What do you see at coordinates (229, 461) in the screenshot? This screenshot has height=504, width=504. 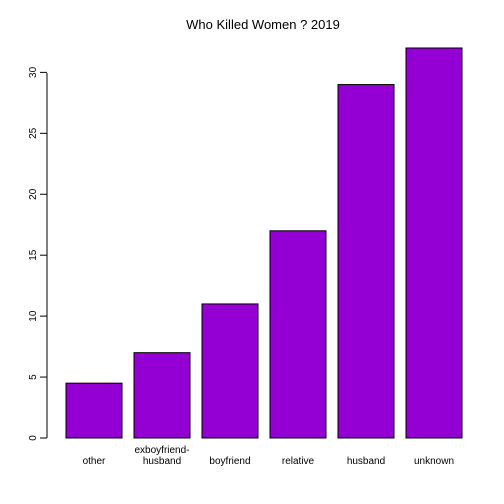 I see `category-label: boyfriend` at bounding box center [229, 461].